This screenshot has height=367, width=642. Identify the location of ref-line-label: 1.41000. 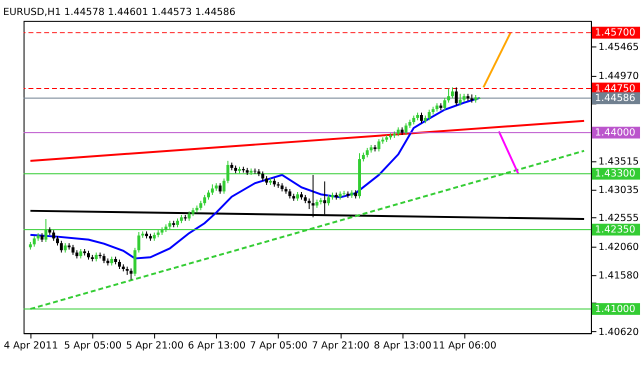
(615, 309).